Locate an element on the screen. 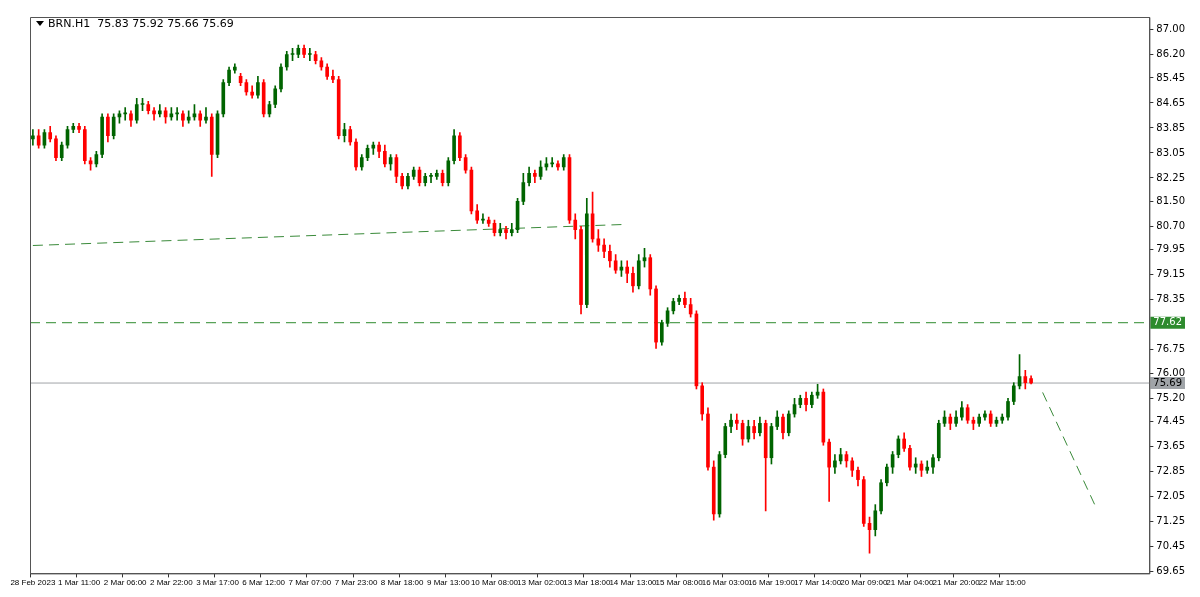 The width and height of the screenshot is (1200, 597). ref-line-label: 77.62 is located at coordinates (1168, 322).